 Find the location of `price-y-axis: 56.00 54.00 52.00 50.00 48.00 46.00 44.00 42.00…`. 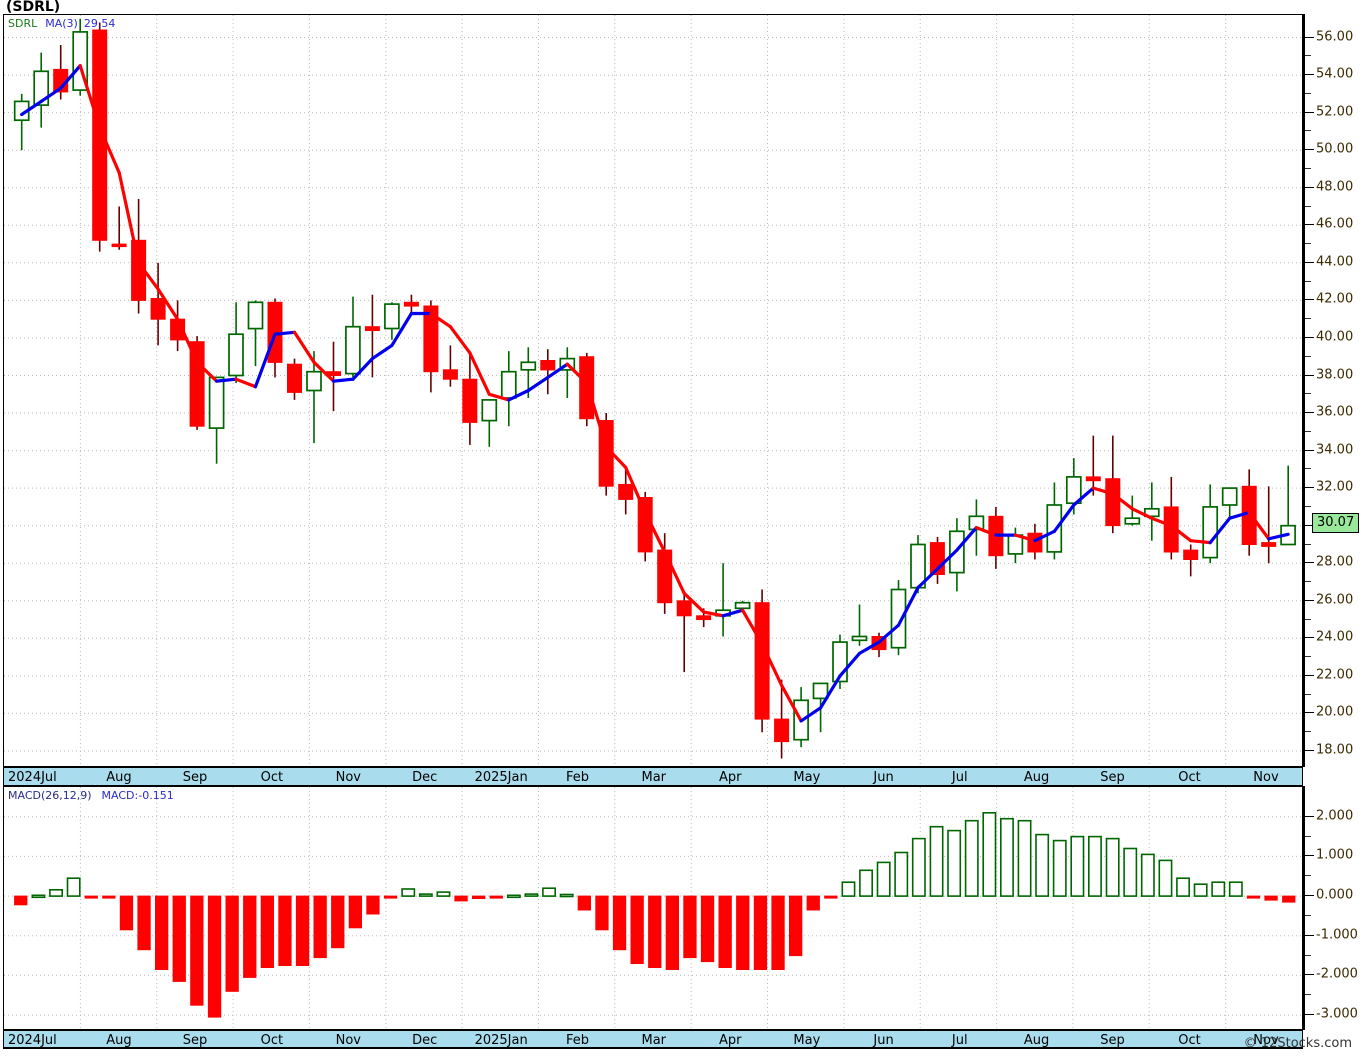

price-y-axis: 56.00 54.00 52.00 50.00 48.00 46.00 44.00 42.00… is located at coordinates (1331, 390).